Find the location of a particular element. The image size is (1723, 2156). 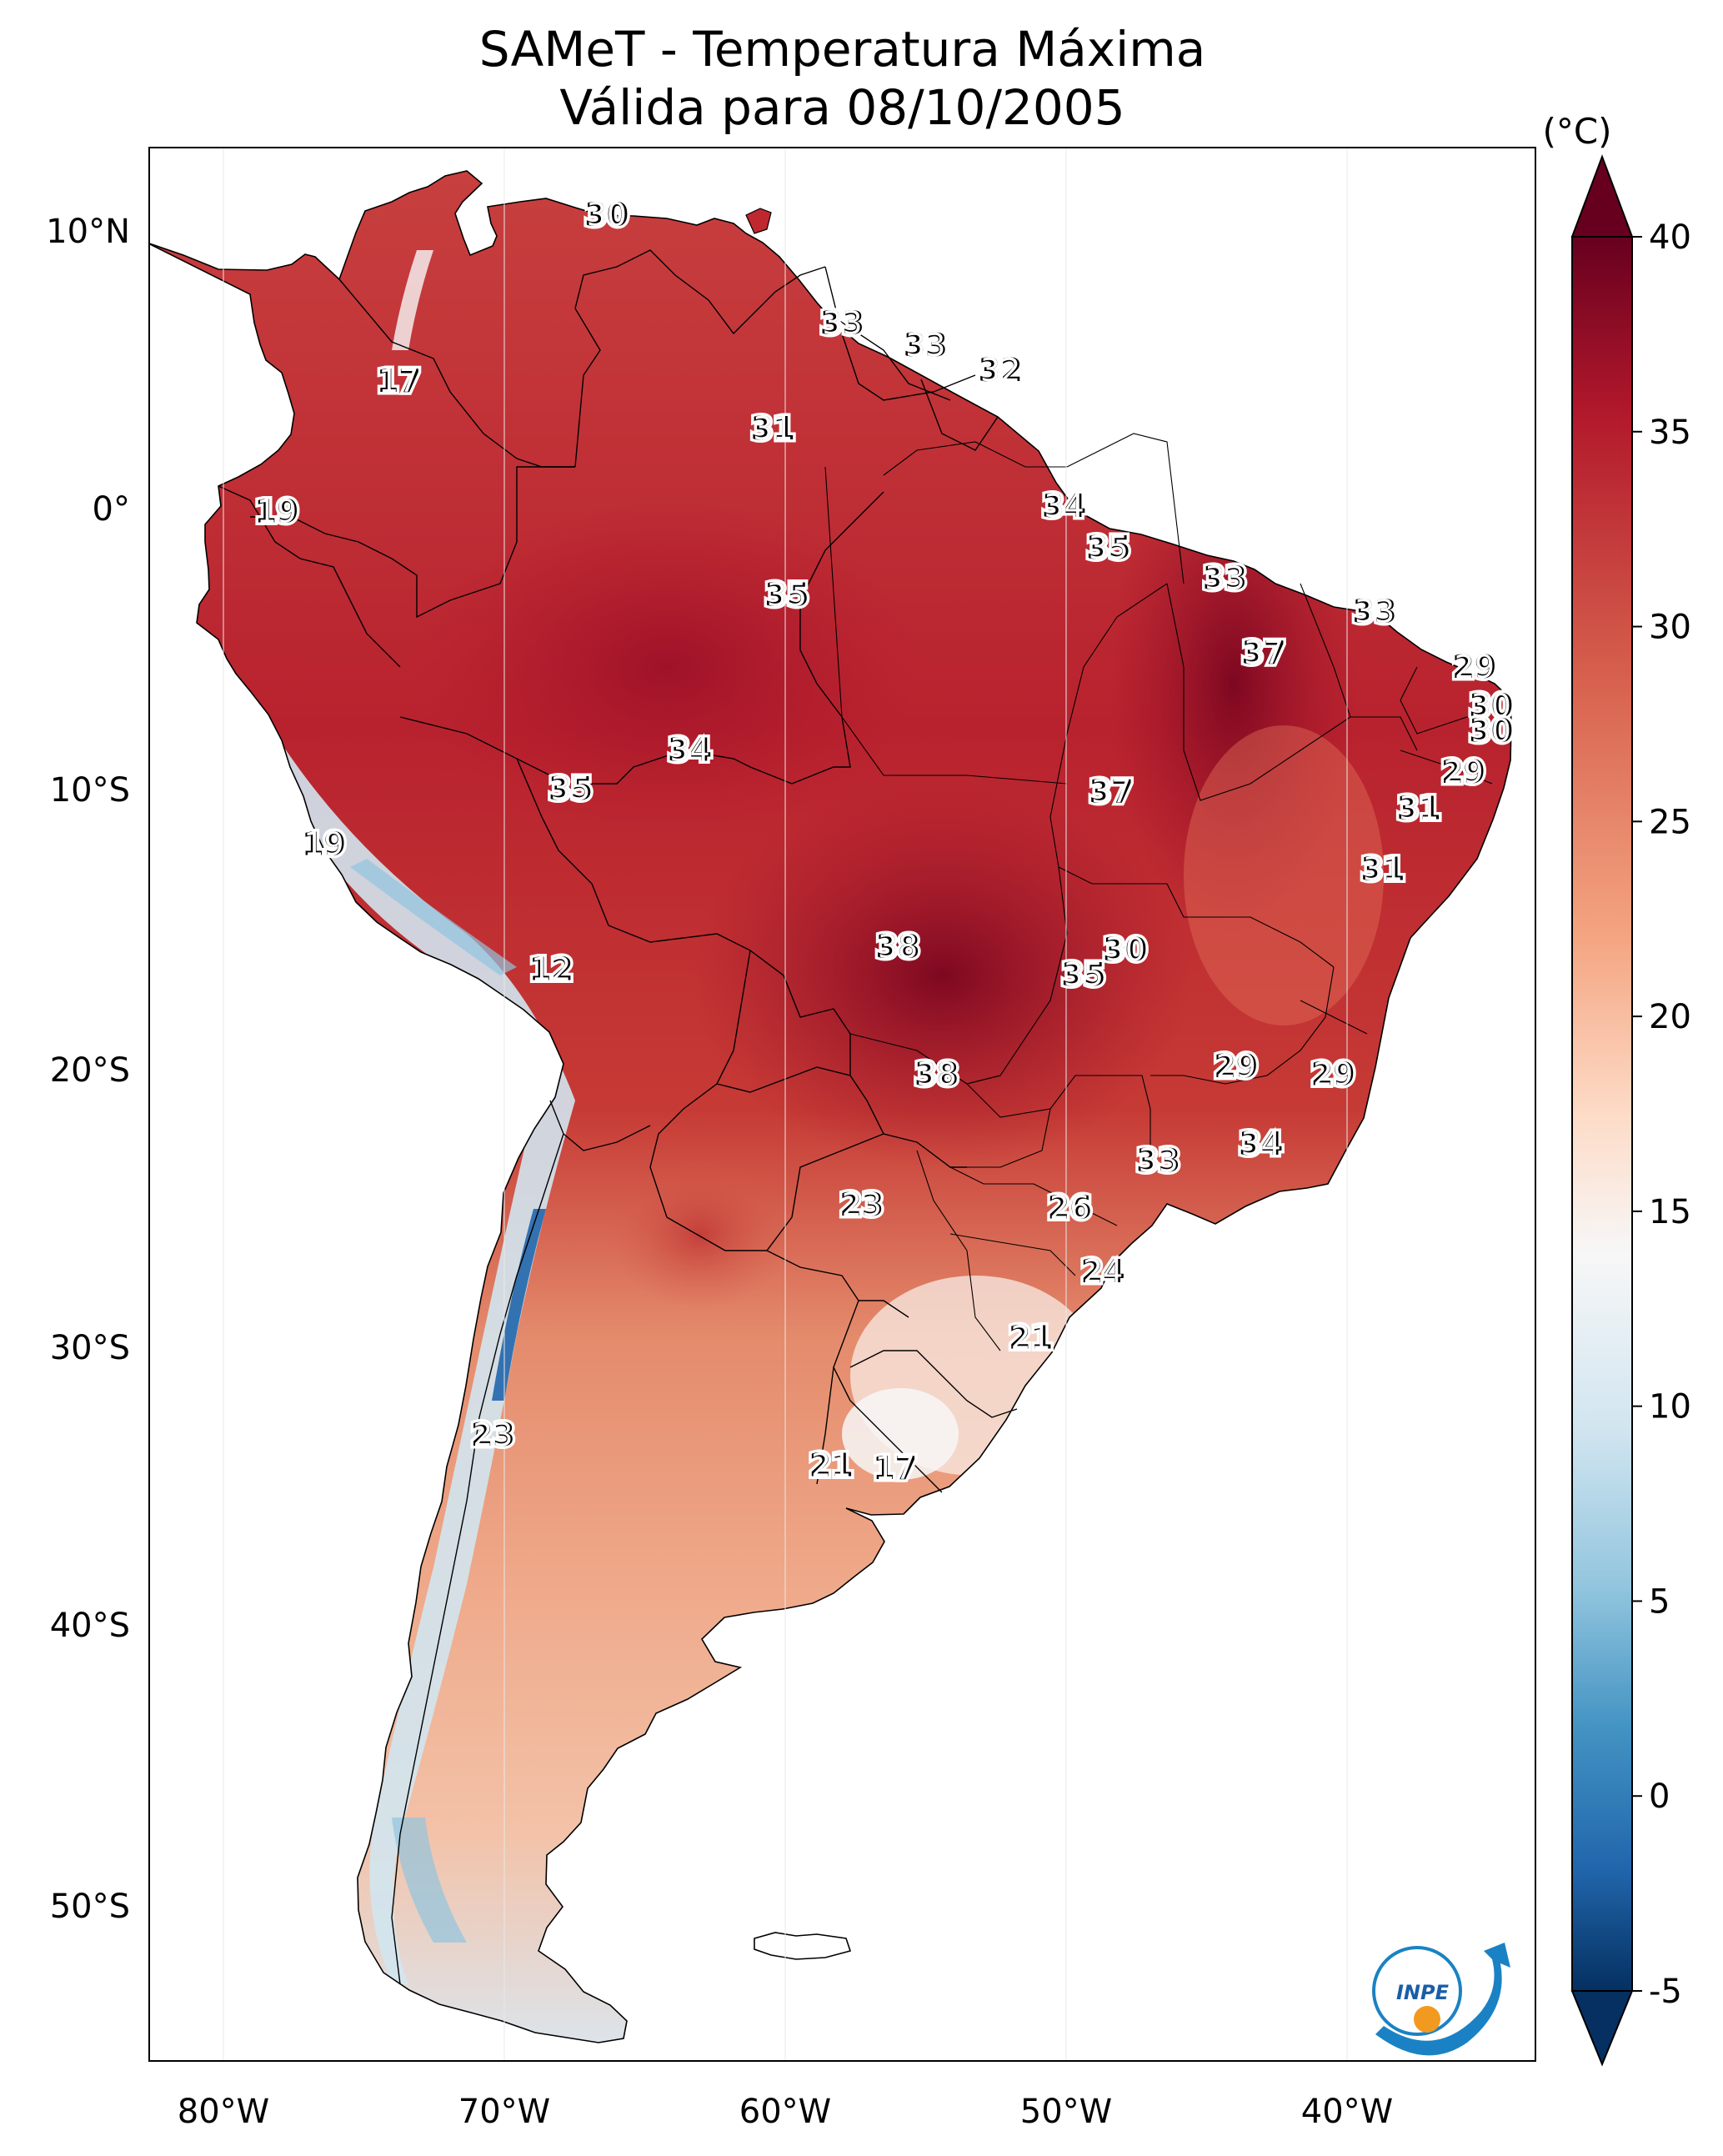

temperature-label-fill: 32 is located at coordinates (1000, 370).